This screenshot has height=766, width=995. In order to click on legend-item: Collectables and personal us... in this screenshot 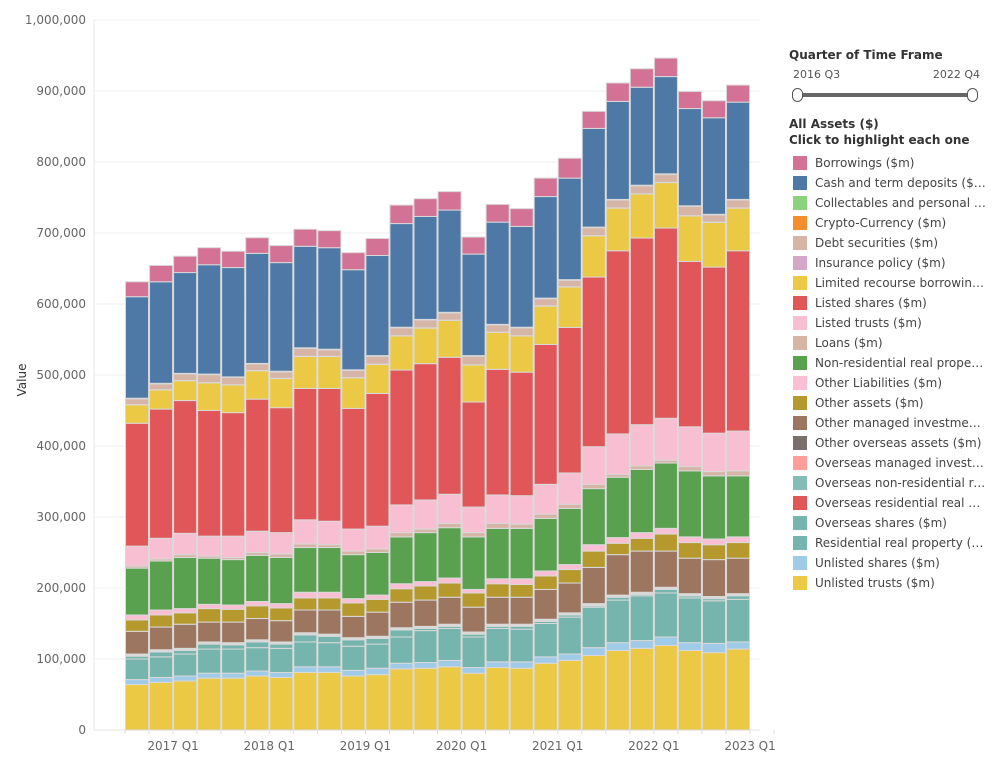, I will do `click(891, 203)`.